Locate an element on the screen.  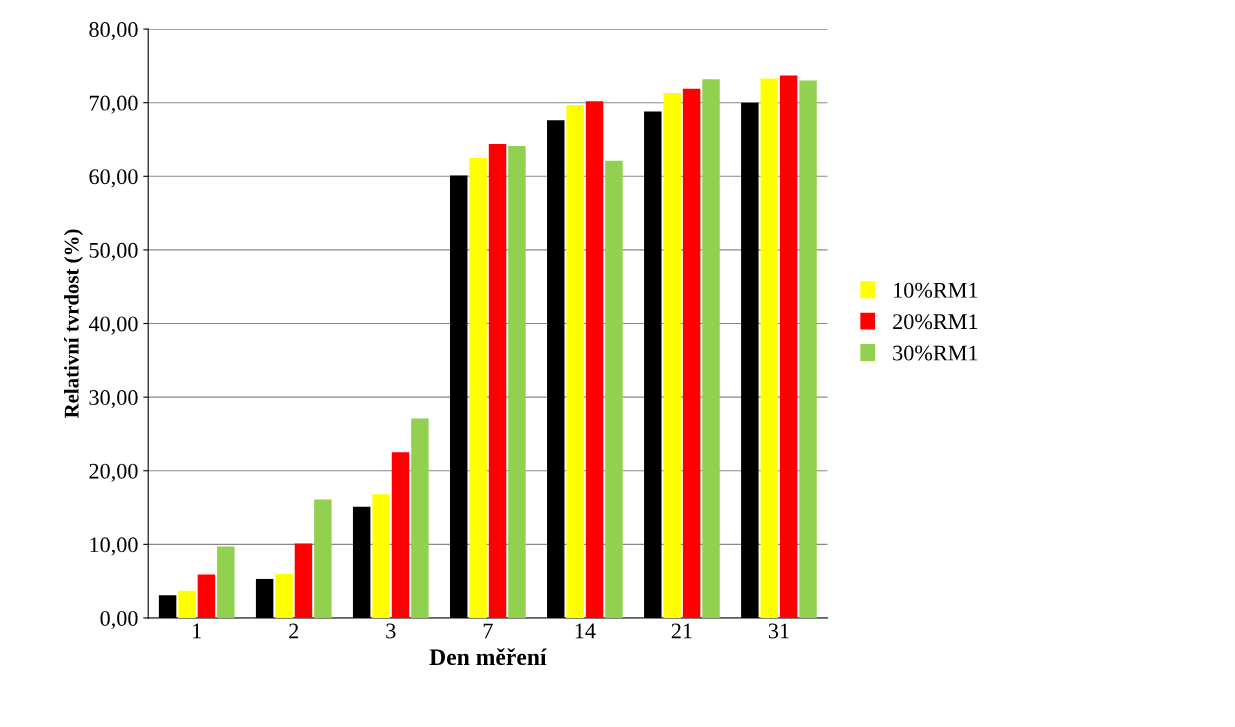
legend-label: 10%RM1 is located at coordinates (936, 290).